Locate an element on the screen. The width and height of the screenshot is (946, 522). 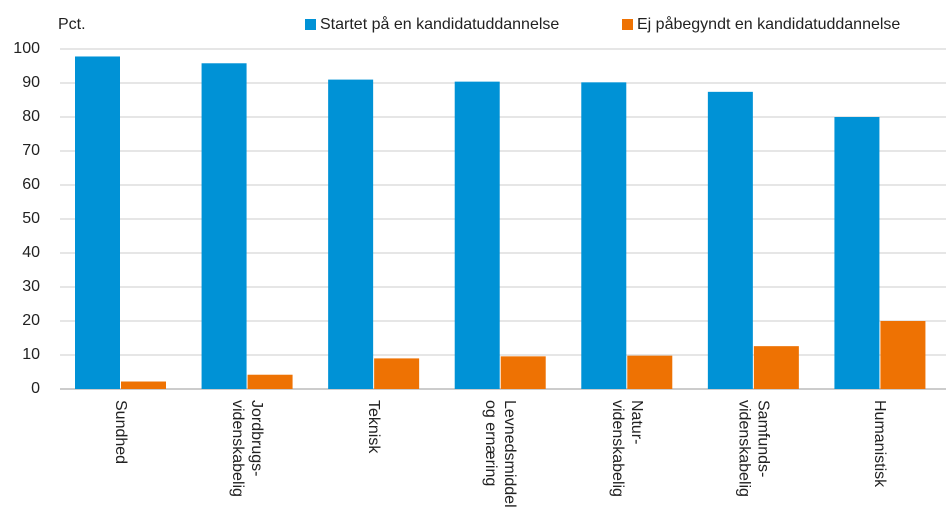
y-axis-label: Pct. is located at coordinates (72, 24).